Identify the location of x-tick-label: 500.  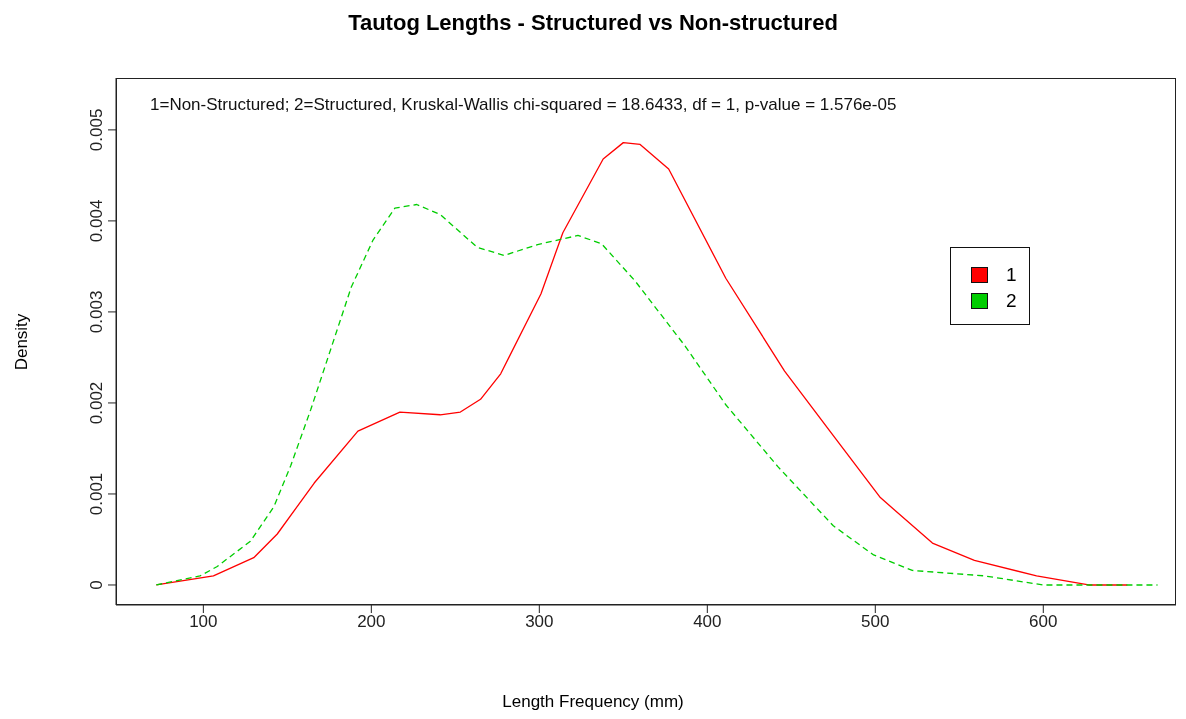
(875, 622).